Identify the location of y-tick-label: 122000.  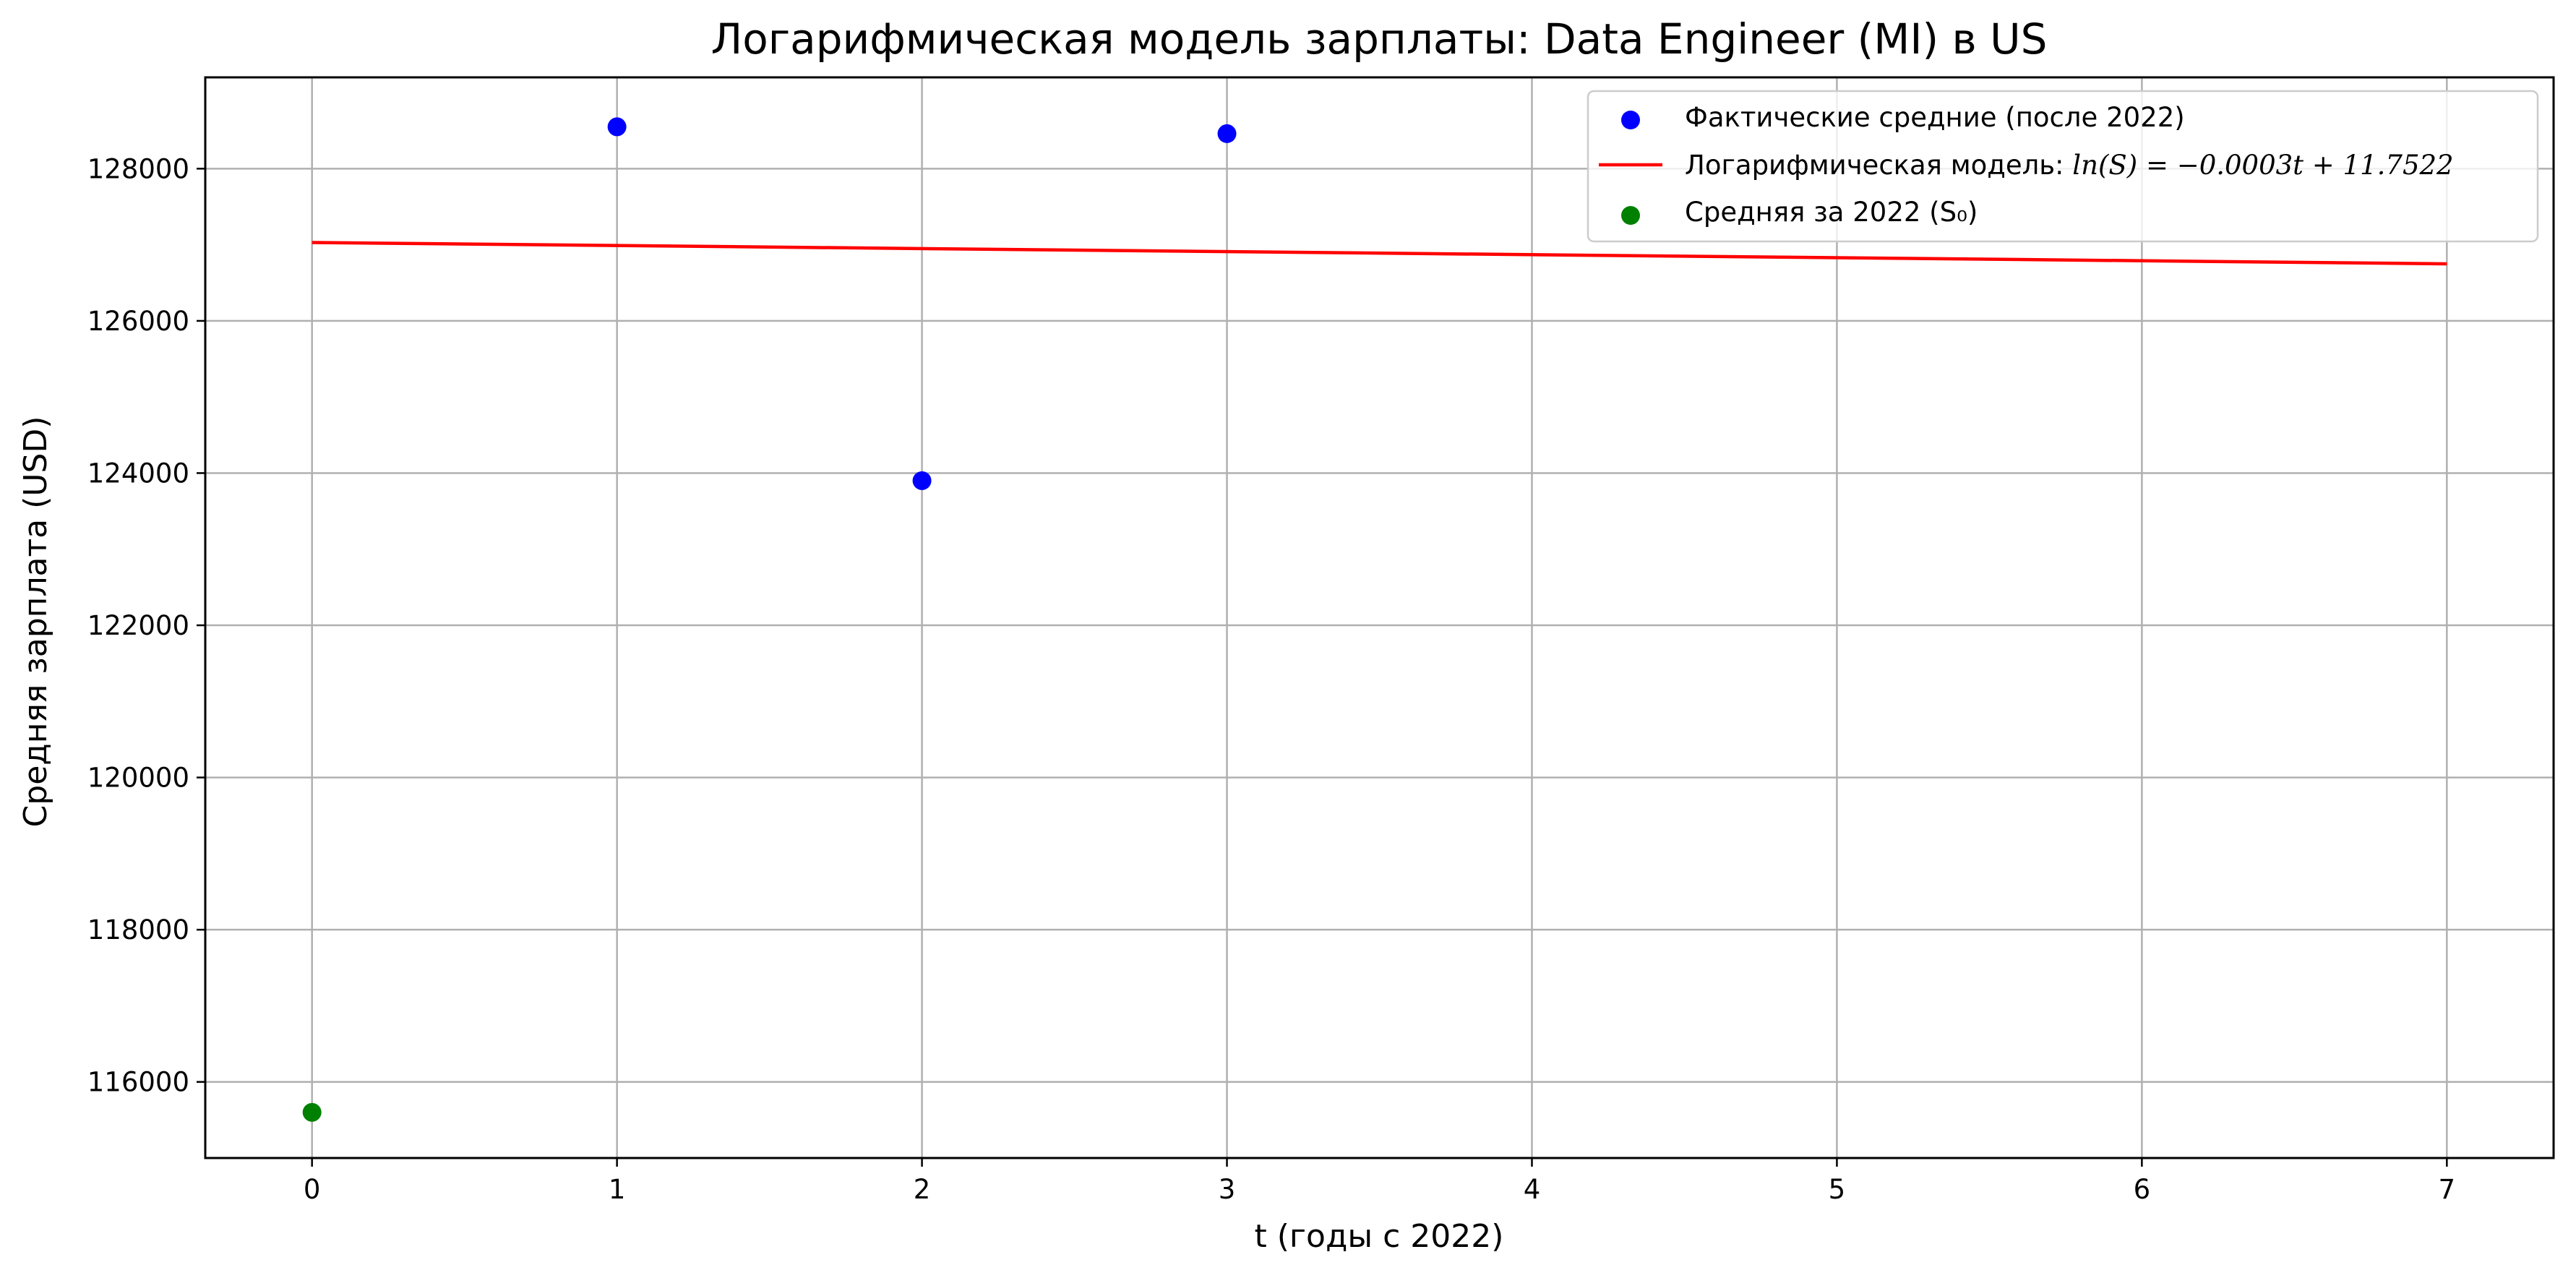
(138, 625).